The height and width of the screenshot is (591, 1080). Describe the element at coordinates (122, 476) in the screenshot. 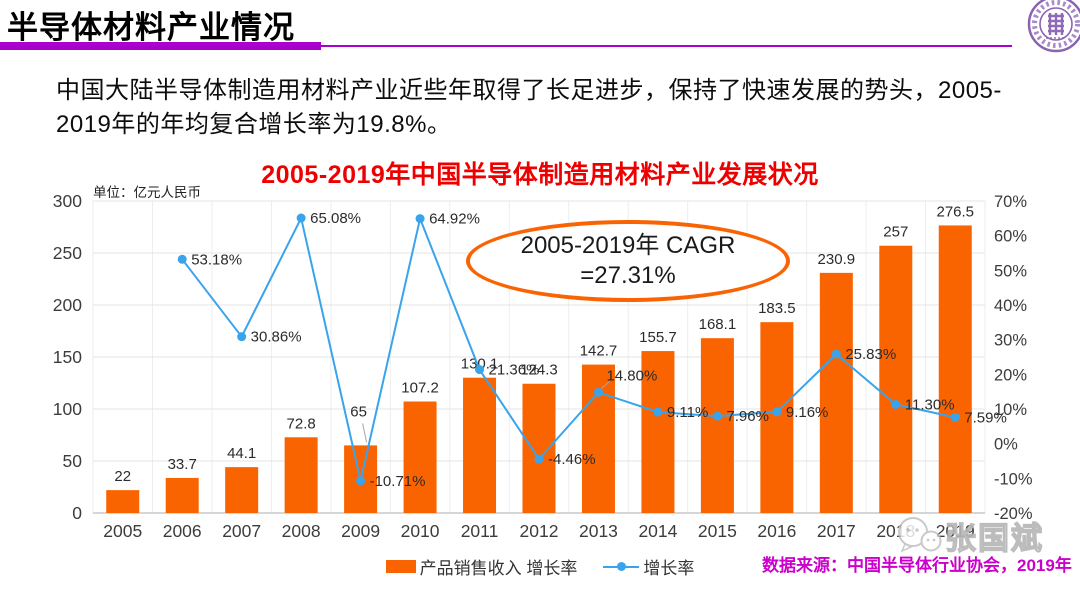

I see `bar-value-label: 22` at that location.